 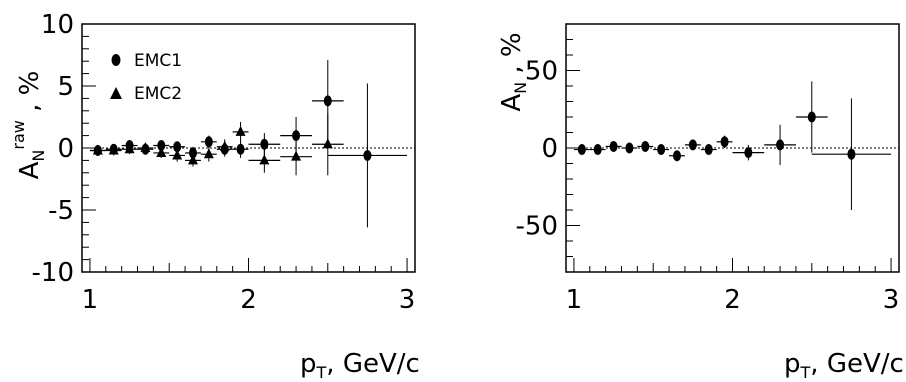 What do you see at coordinates (158, 61) in the screenshot?
I see `legend-label: EMC1` at bounding box center [158, 61].